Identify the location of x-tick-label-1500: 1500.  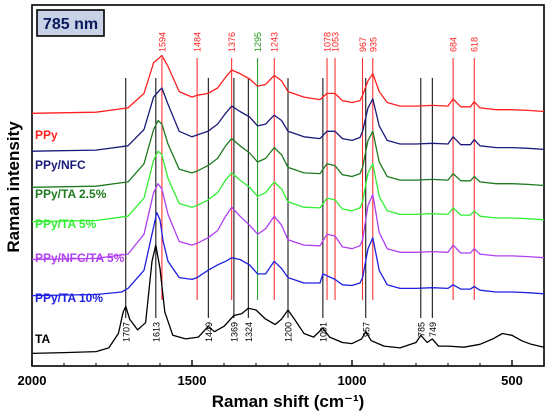
(192, 380).